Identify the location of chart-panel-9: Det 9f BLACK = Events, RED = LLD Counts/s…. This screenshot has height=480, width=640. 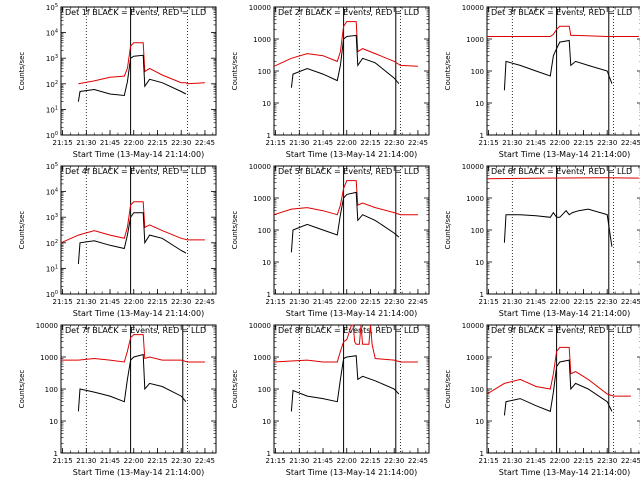
(542, 399).